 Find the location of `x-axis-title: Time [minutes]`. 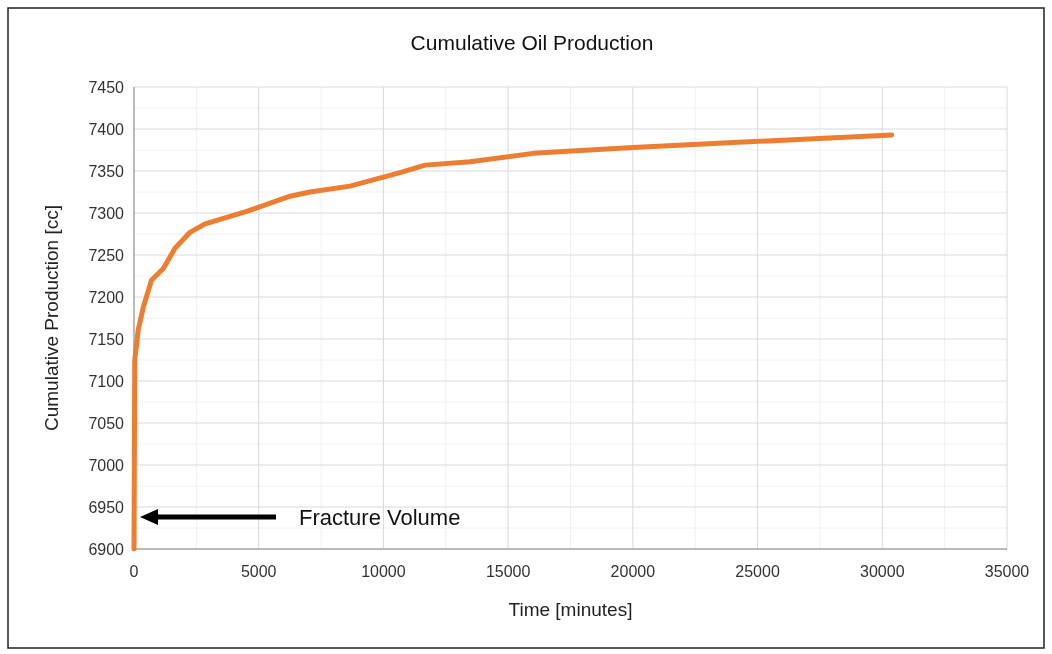

x-axis-title: Time [minutes] is located at coordinates (570, 609).